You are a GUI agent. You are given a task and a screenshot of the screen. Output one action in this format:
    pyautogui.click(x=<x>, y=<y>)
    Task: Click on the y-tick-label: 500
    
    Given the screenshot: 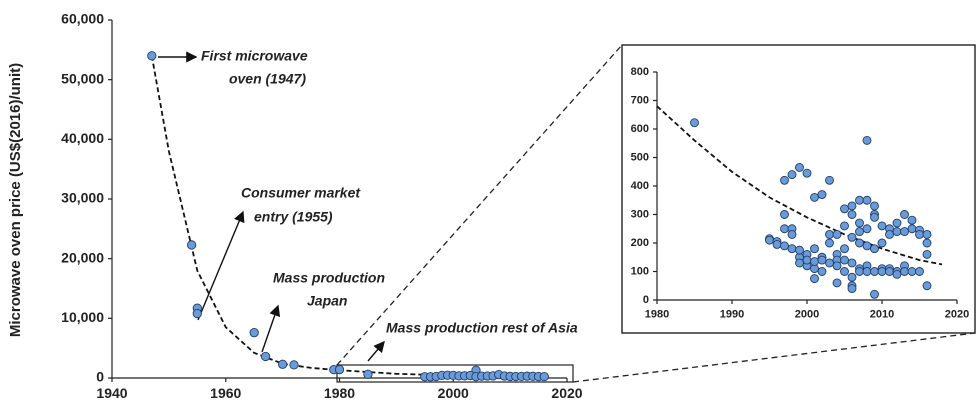 What is the action you would take?
    pyautogui.click(x=640, y=157)
    